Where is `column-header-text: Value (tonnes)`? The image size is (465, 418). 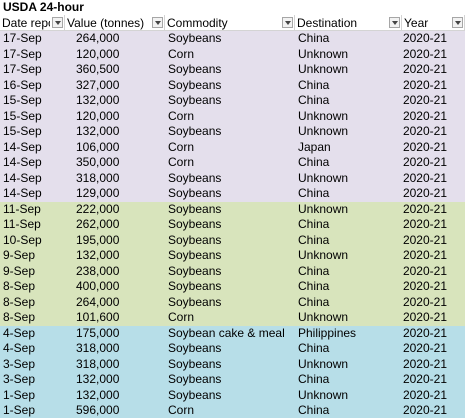
column-header-text: Value (tonnes) is located at coordinates (106, 23).